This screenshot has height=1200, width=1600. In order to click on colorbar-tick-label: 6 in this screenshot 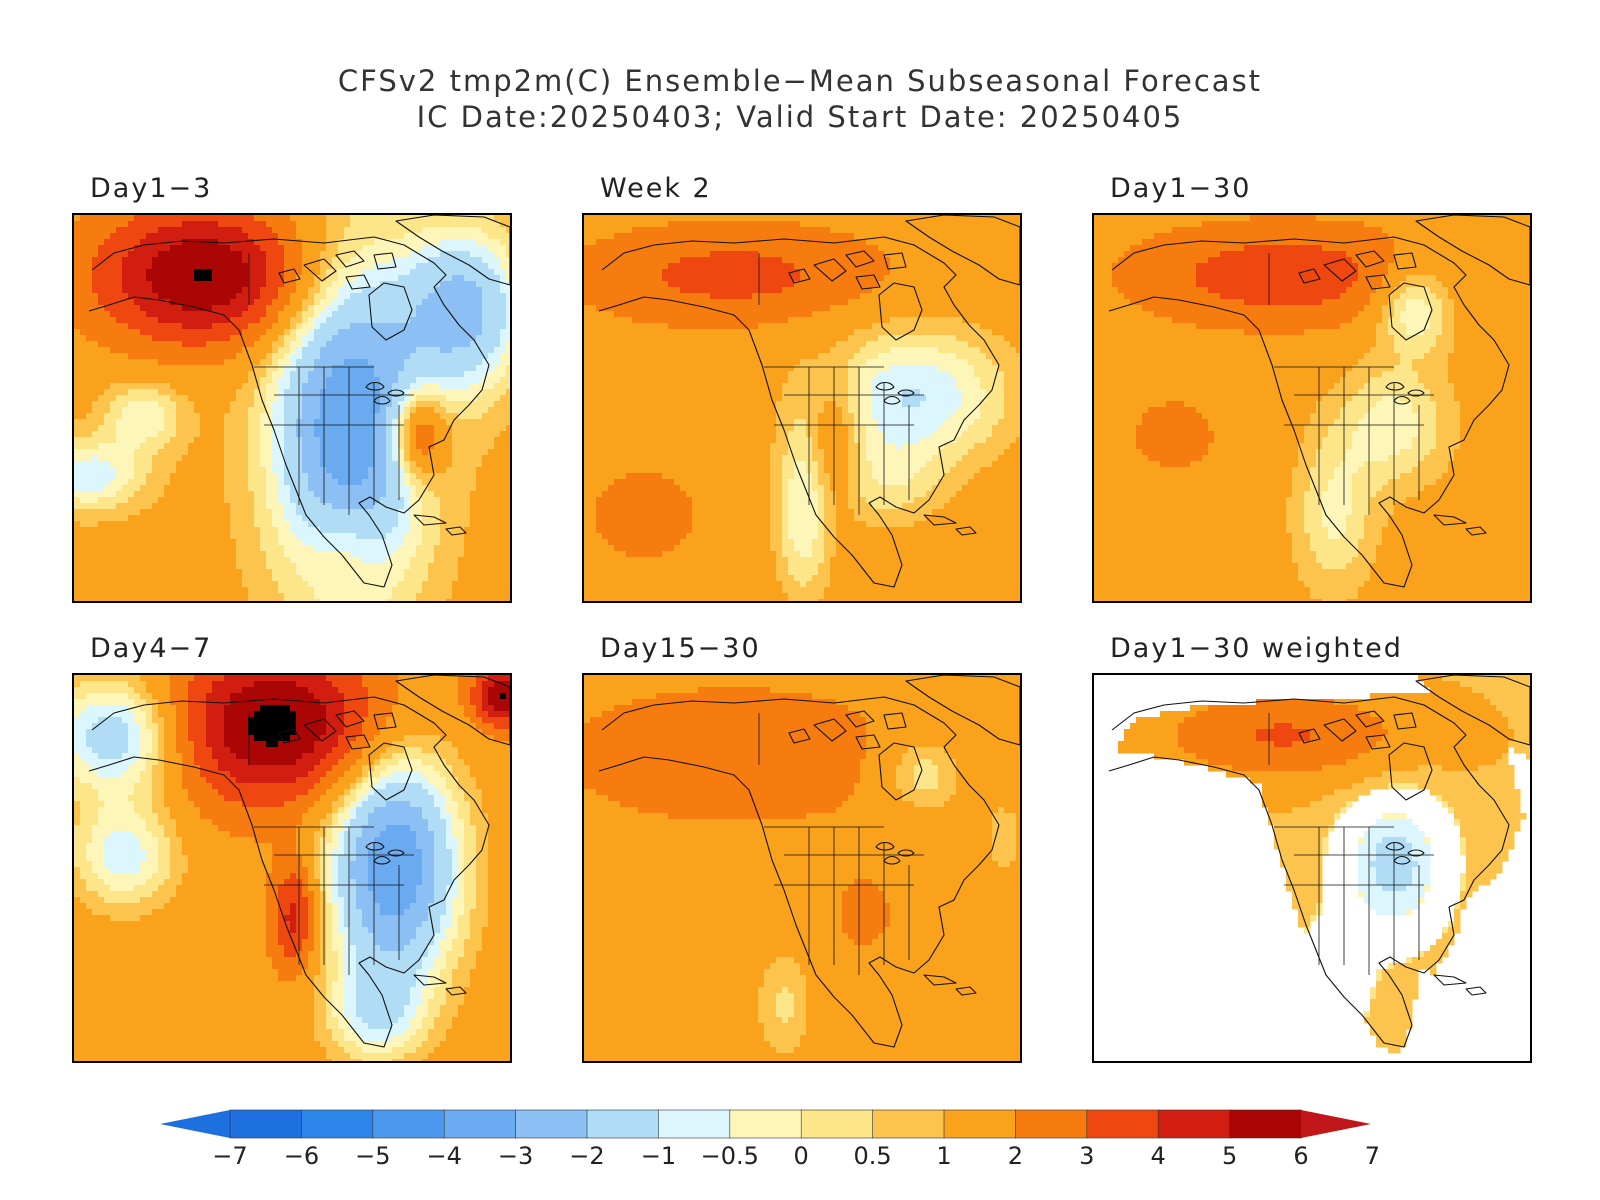, I will do `click(1300, 1156)`.